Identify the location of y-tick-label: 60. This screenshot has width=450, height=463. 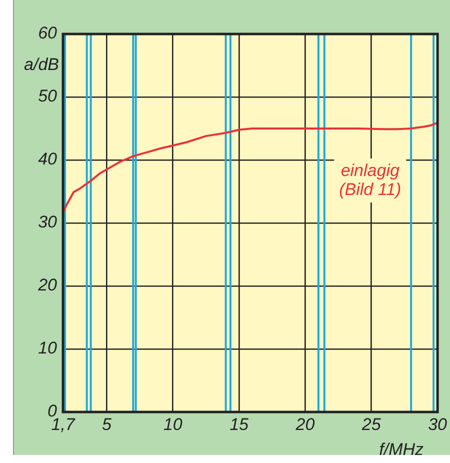
(48, 33).